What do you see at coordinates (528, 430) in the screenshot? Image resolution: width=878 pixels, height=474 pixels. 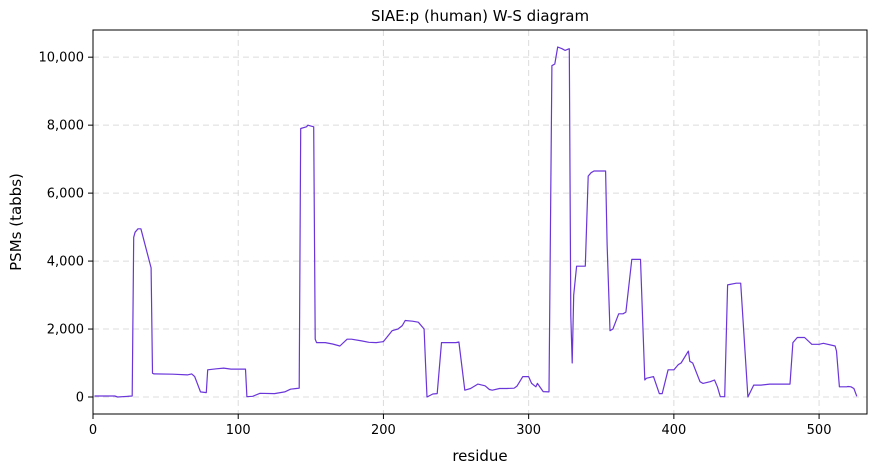 I see `x-tick-label: 300` at bounding box center [528, 430].